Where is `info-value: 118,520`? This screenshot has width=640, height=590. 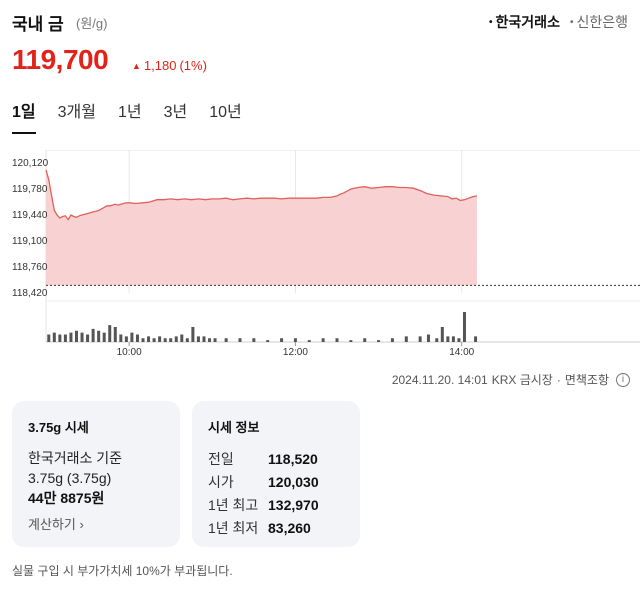
info-value: 118,520 is located at coordinates (293, 459).